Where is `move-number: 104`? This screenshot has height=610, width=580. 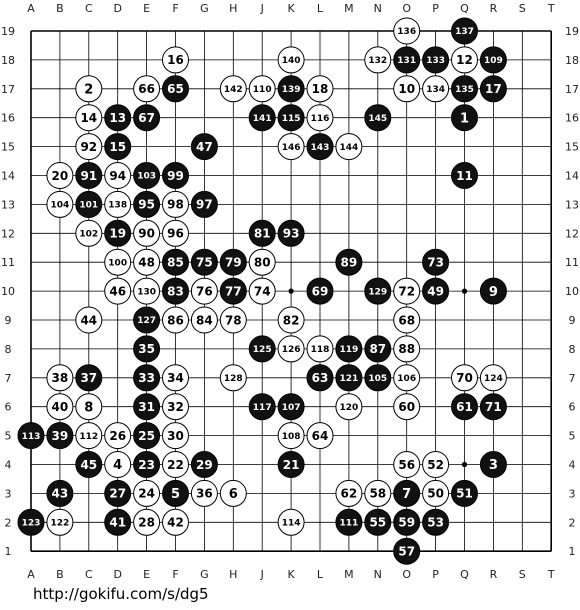 move-number: 104 is located at coordinates (60, 206).